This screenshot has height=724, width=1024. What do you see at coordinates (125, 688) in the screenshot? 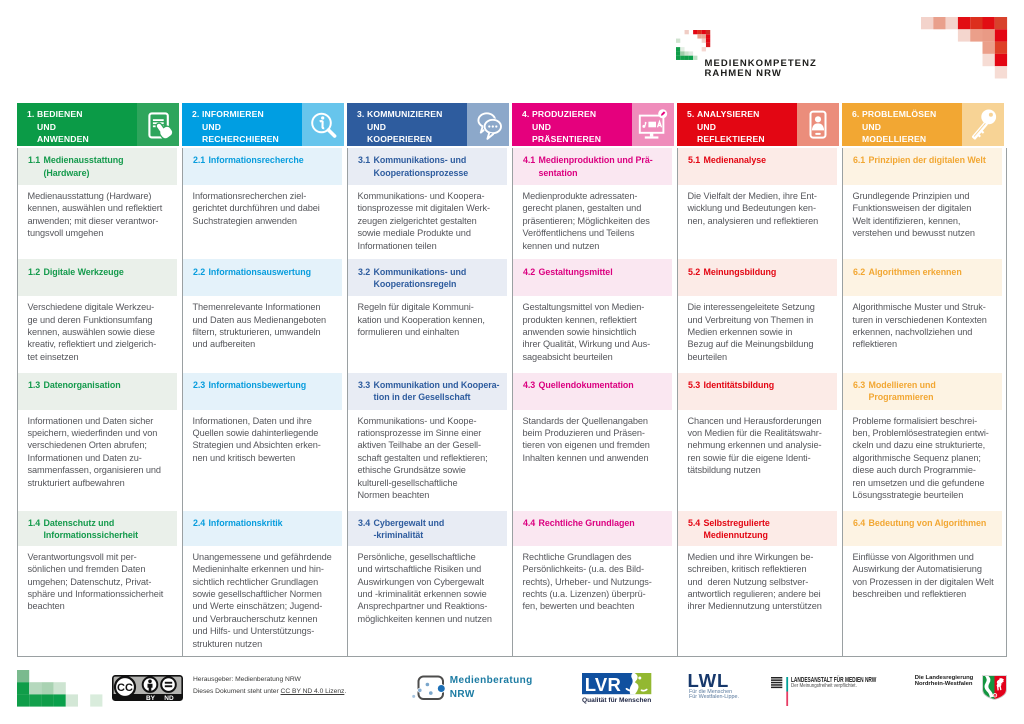
I see `svg-text: CC` at bounding box center [125, 688].